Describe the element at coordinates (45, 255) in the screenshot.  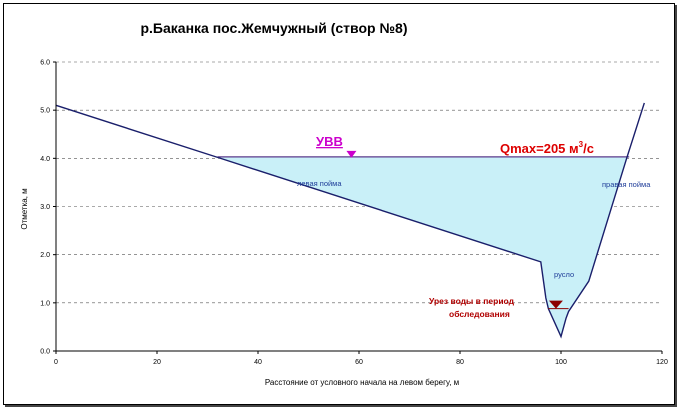
I see `y-tick-label: 2.0` at that location.